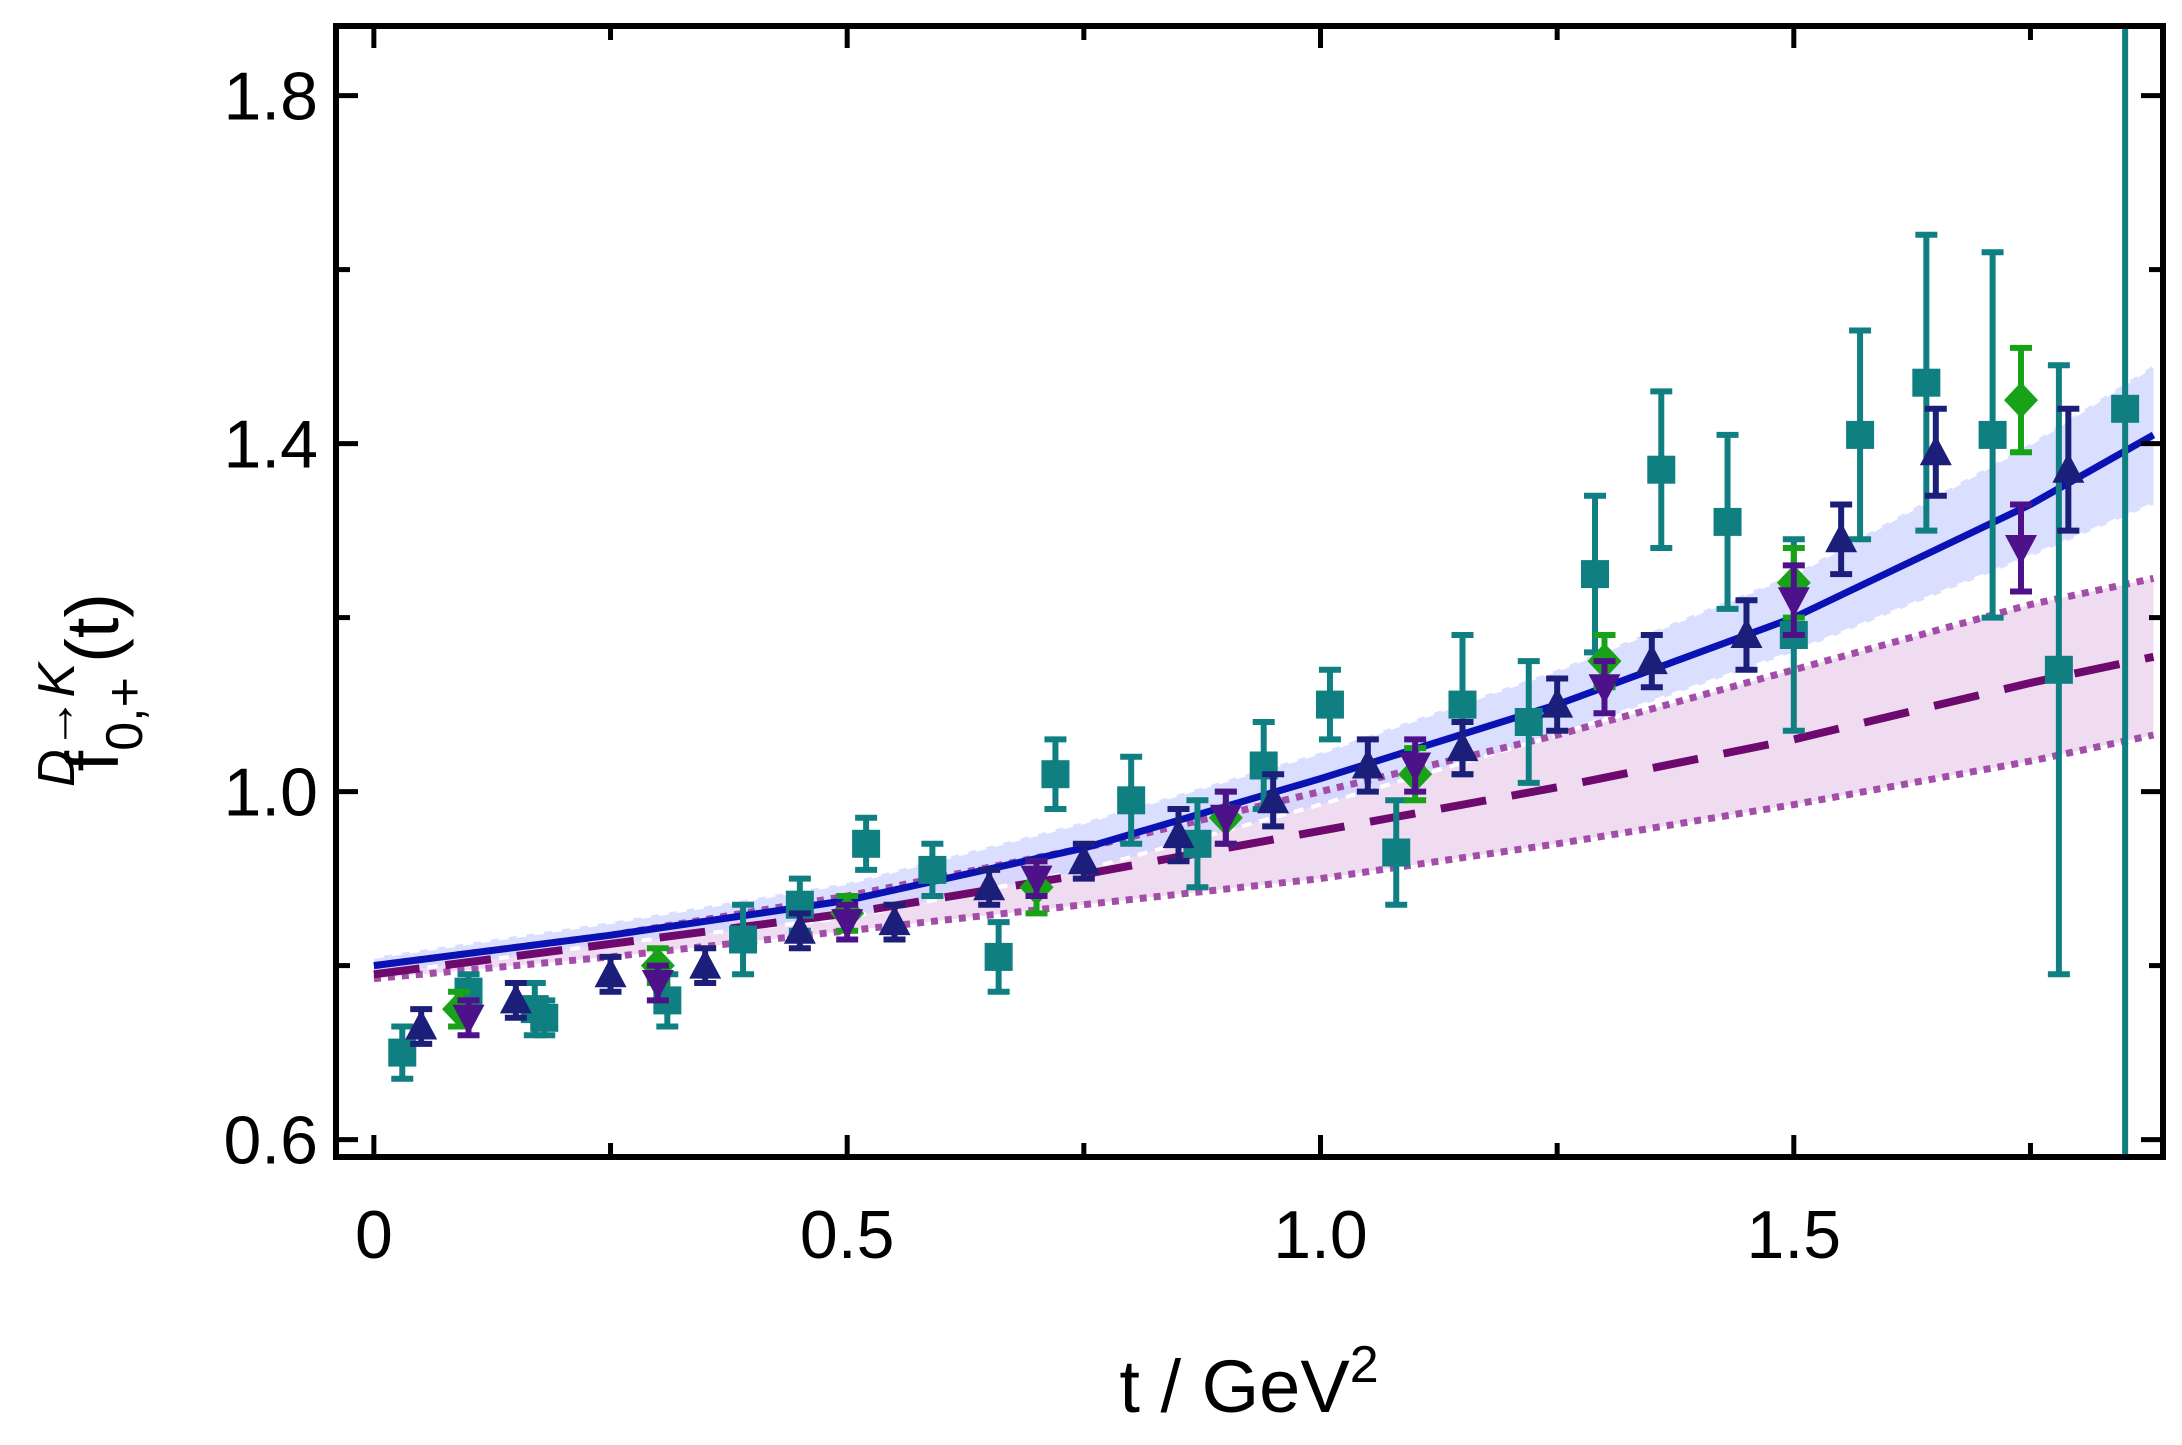  Describe the element at coordinates (270, 97) in the screenshot. I see `y-tick-label: 1.8` at that location.